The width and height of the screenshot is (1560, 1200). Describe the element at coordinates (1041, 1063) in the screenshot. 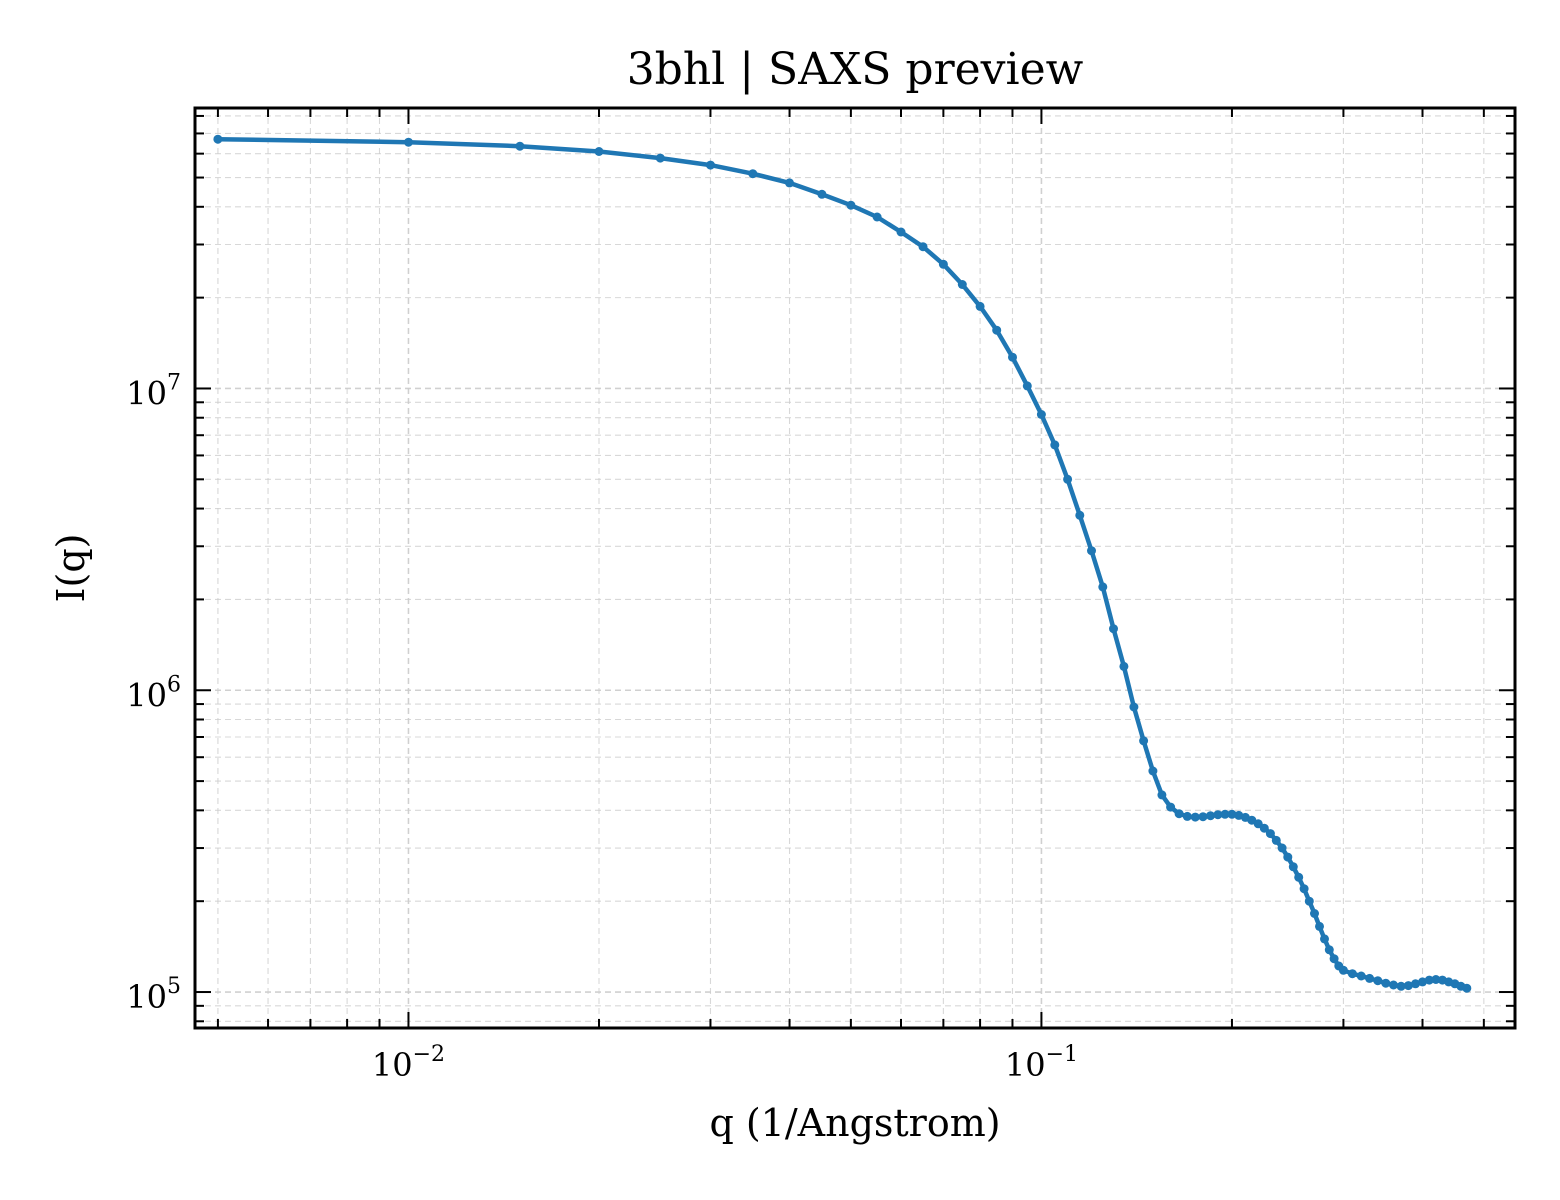

I see `x-tick-label: 10⁻¹` at that location.